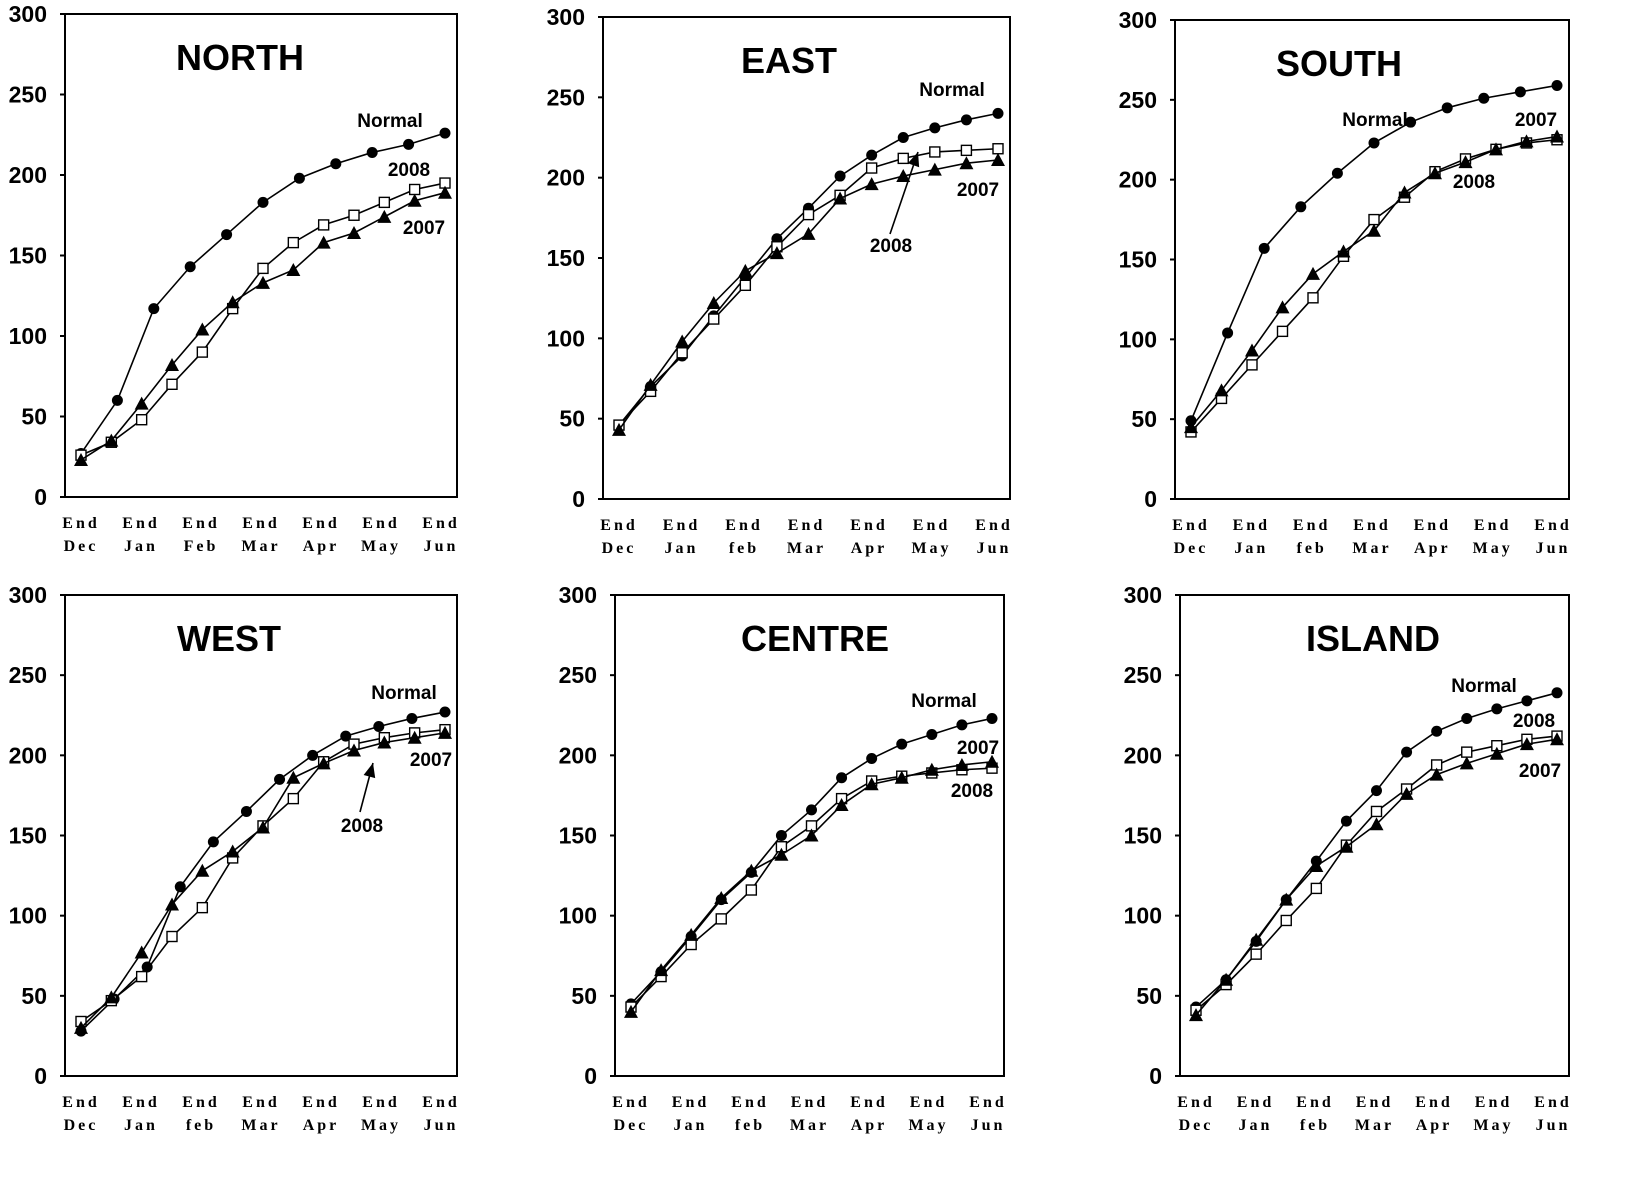 The height and width of the screenshot is (1188, 1643). What do you see at coordinates (811, 887) in the screenshot?
I see `centre-series-2008` at bounding box center [811, 887].